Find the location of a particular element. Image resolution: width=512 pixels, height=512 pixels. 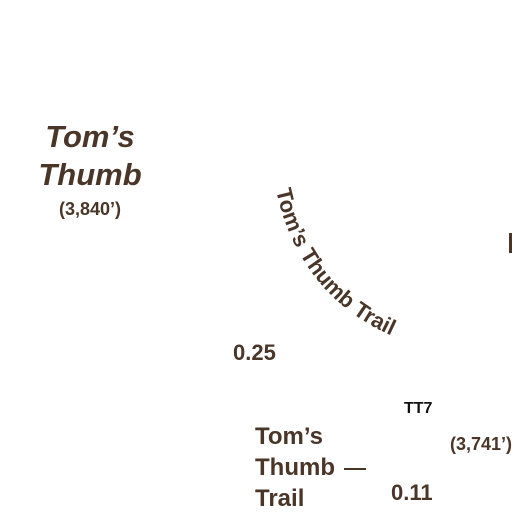

curved-trail-label-text: Tom’s Thumb Trail is located at coordinates (335, 262).